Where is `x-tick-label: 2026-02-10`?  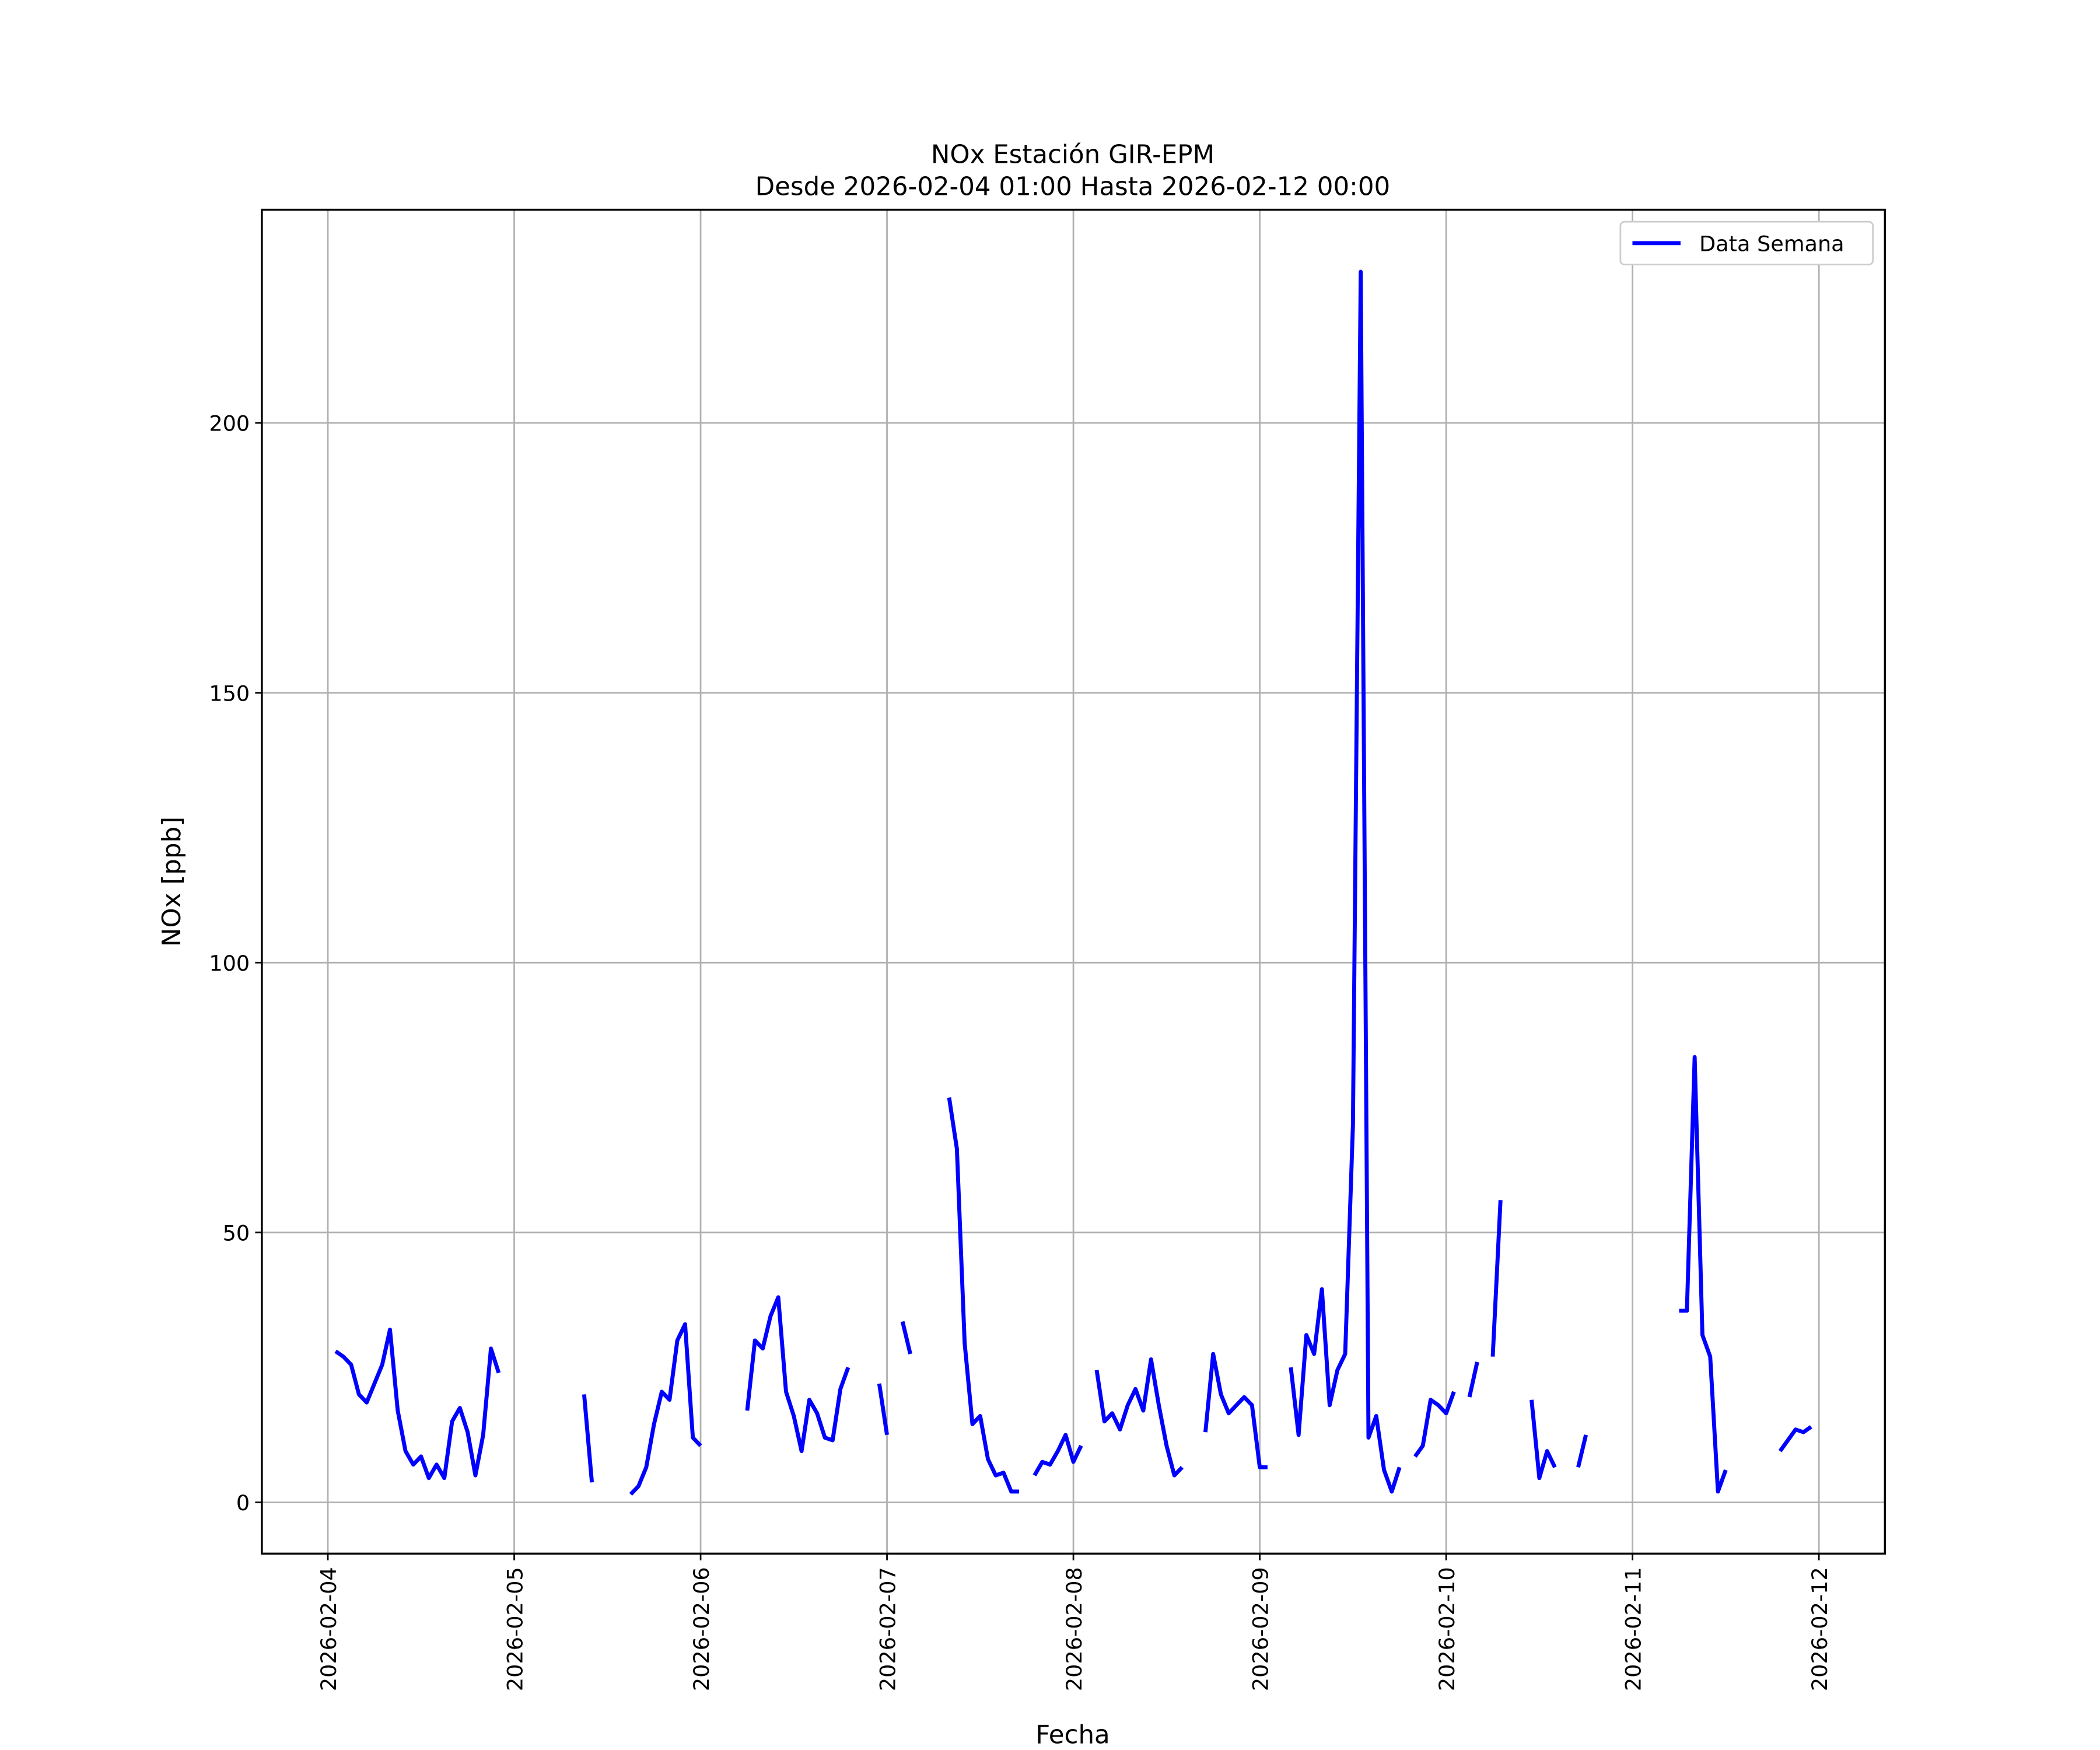
x-tick-label: 2026-02-10 is located at coordinates (1447, 1629).